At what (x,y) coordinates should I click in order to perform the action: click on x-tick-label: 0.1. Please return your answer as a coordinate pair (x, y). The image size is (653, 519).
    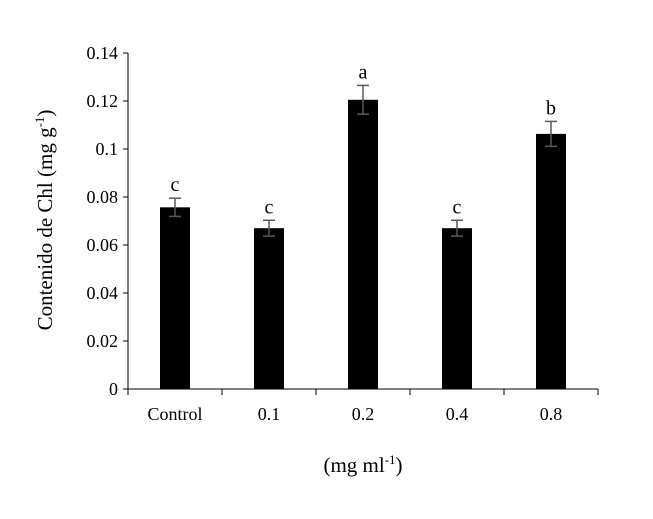
    Looking at the image, I should click on (269, 414).